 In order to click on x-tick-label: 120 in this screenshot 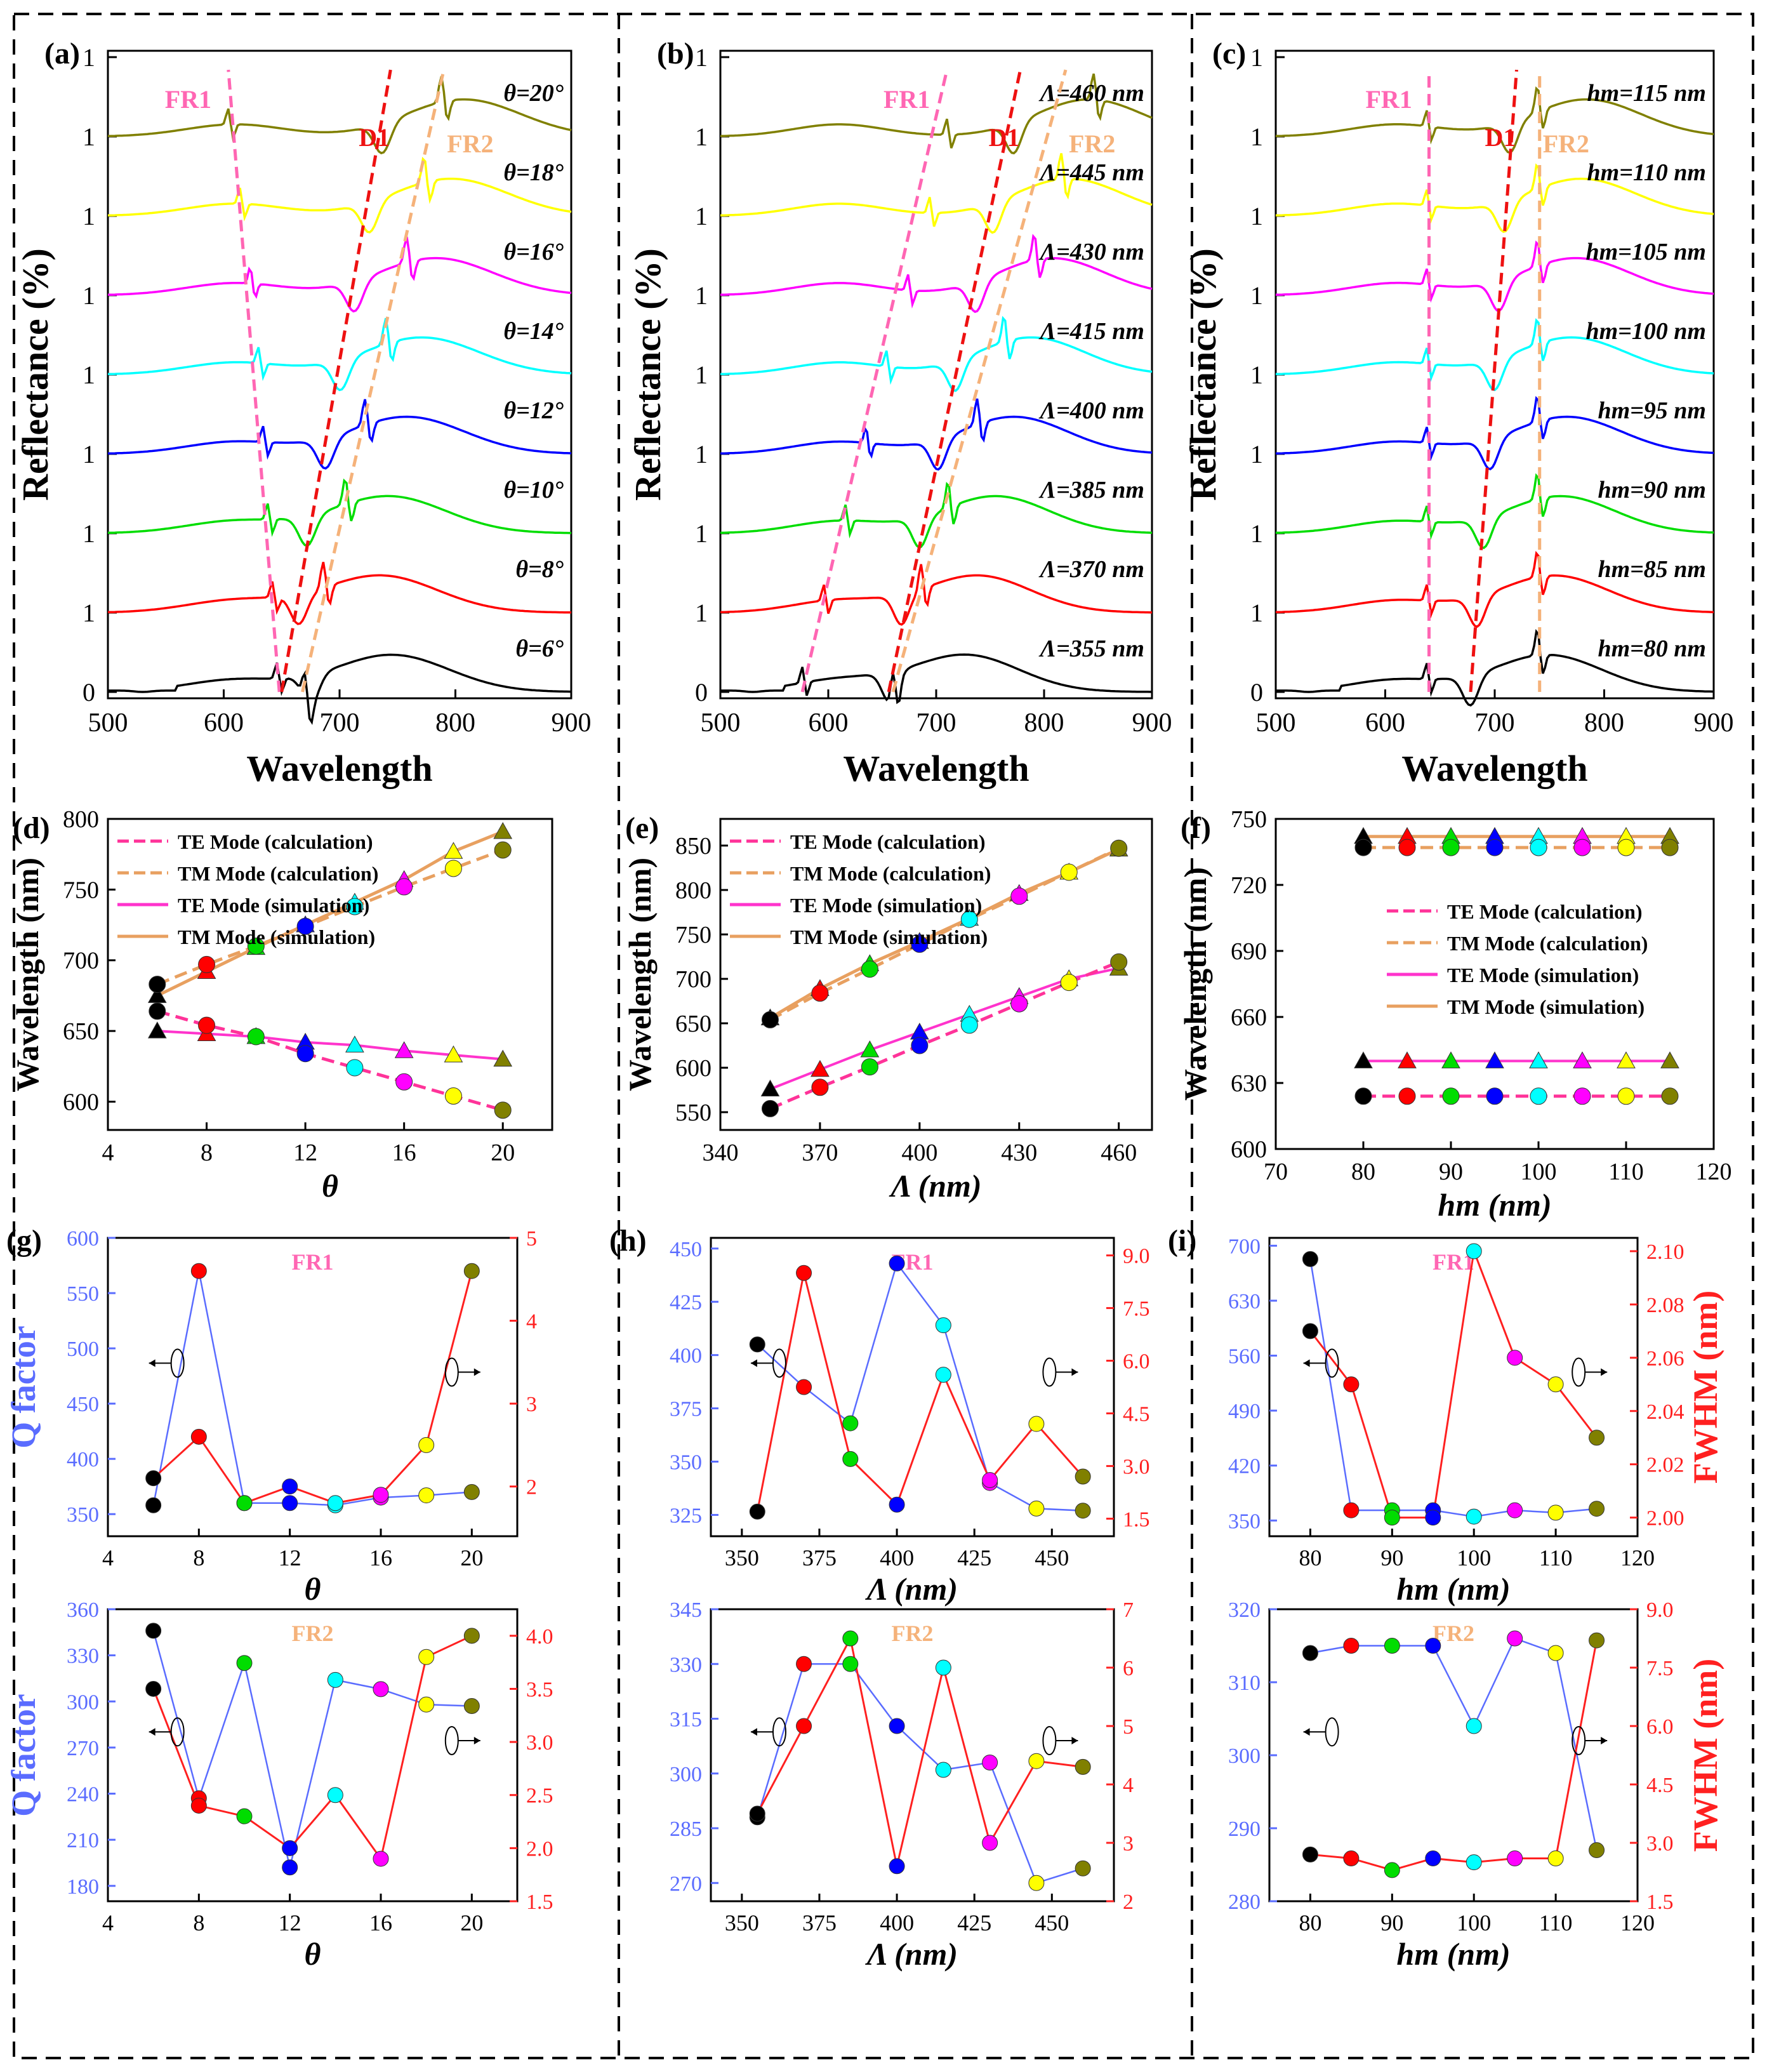, I will do `click(1714, 1172)`.